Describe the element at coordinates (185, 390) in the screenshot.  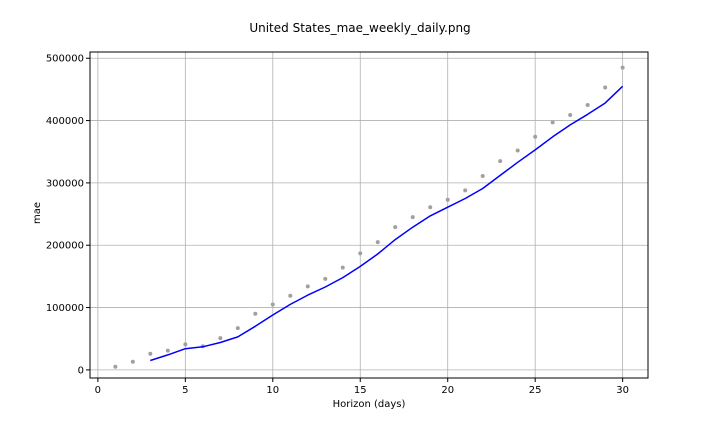
I see `x-tick-label: 5` at that location.